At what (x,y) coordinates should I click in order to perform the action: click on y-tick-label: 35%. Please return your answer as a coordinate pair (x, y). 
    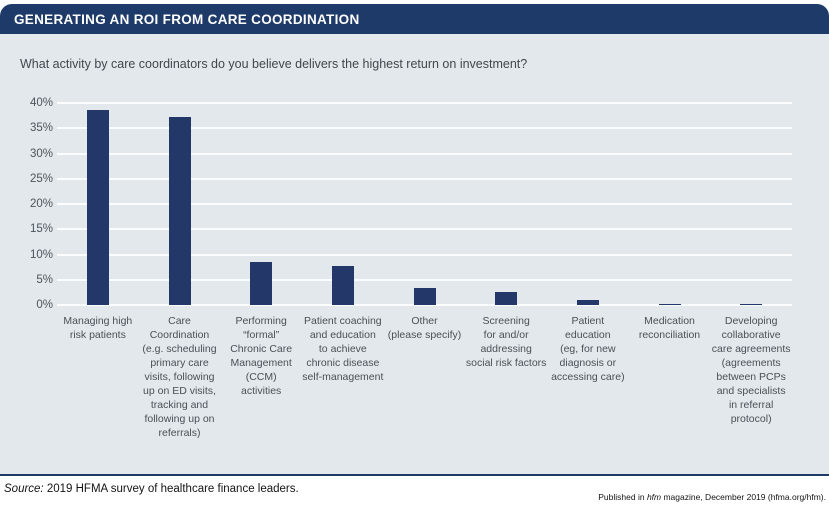
    Looking at the image, I should click on (41, 128).